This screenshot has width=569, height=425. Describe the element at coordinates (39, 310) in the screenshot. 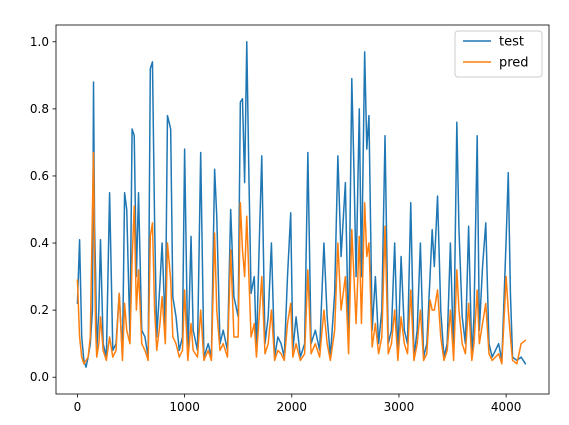

I see `y-tick-label: 0.2` at that location.